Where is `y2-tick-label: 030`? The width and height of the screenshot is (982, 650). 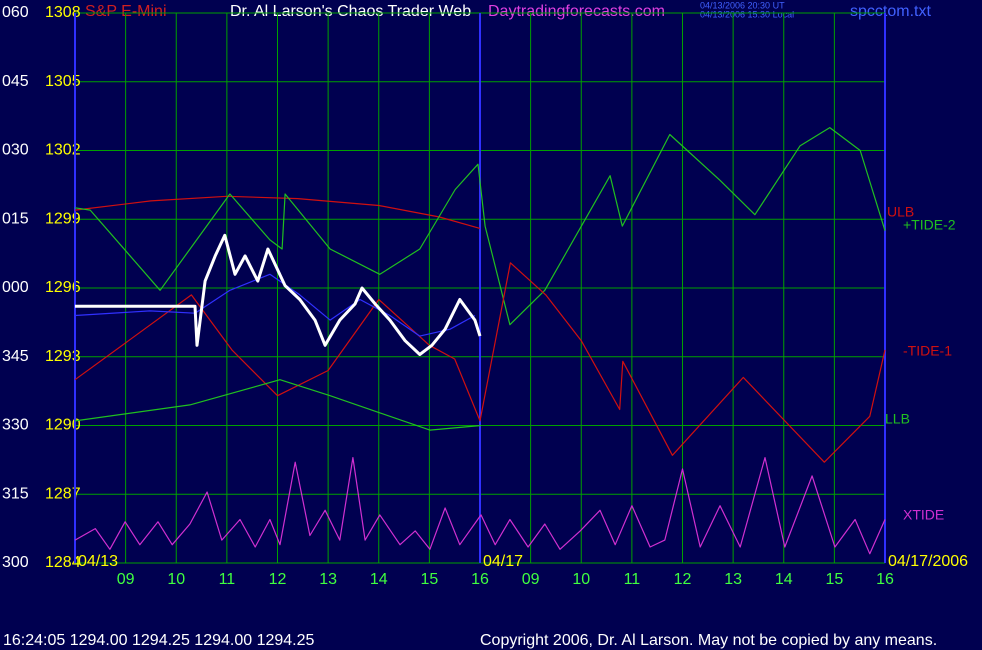
y2-tick-label: 030 is located at coordinates (15, 150).